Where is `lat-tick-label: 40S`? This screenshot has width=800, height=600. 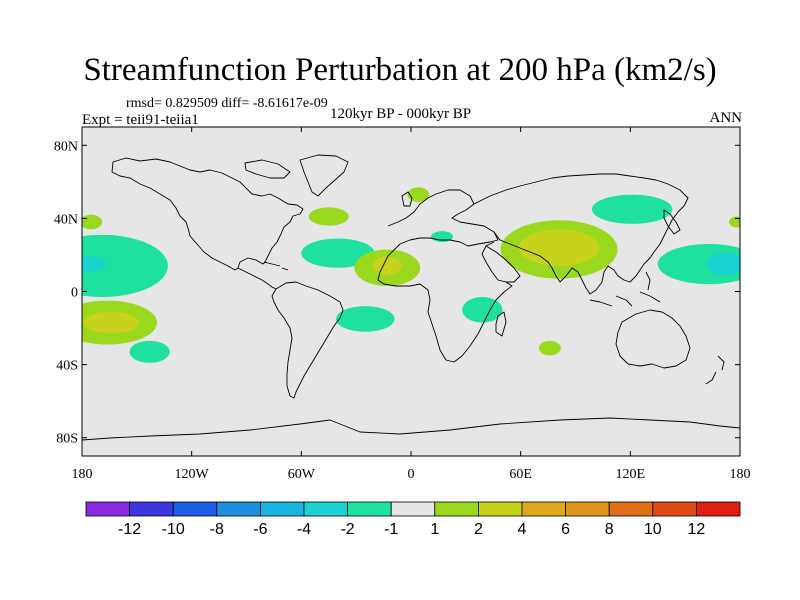
lat-tick-label: 40S is located at coordinates (67, 366).